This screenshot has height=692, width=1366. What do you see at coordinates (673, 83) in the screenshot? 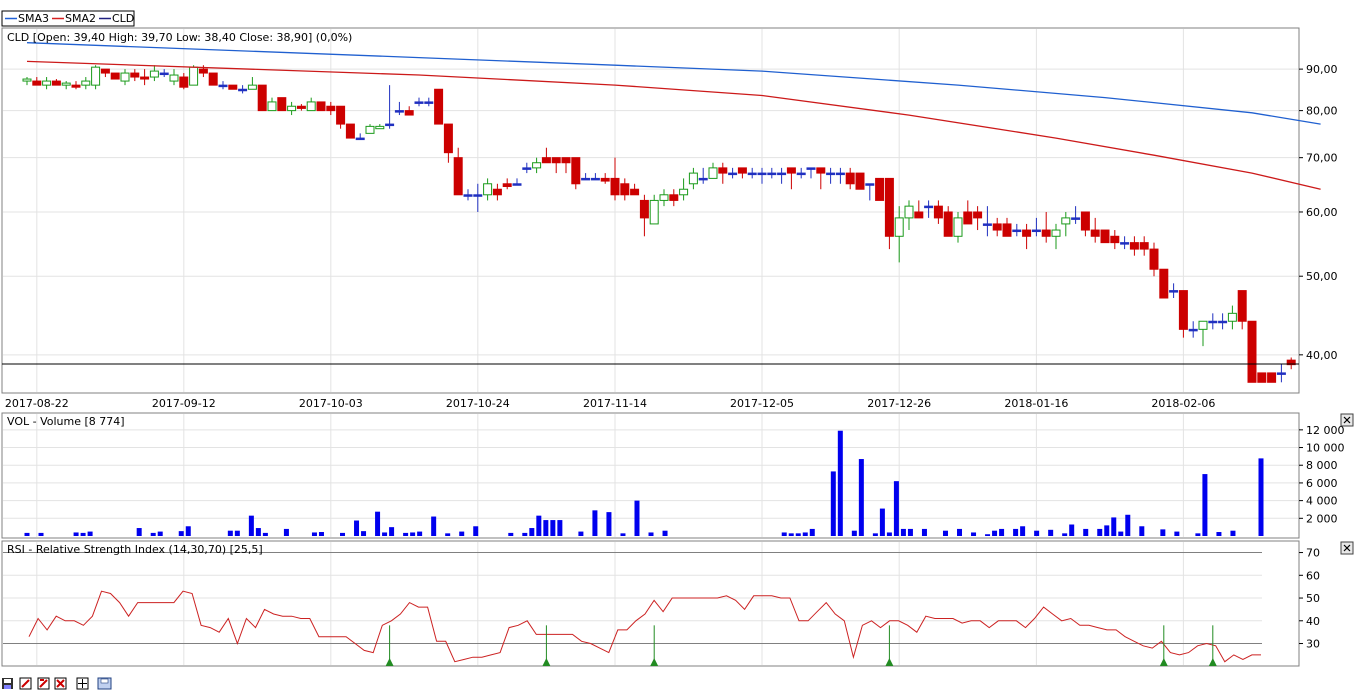
I see `sma3-line` at bounding box center [673, 83].